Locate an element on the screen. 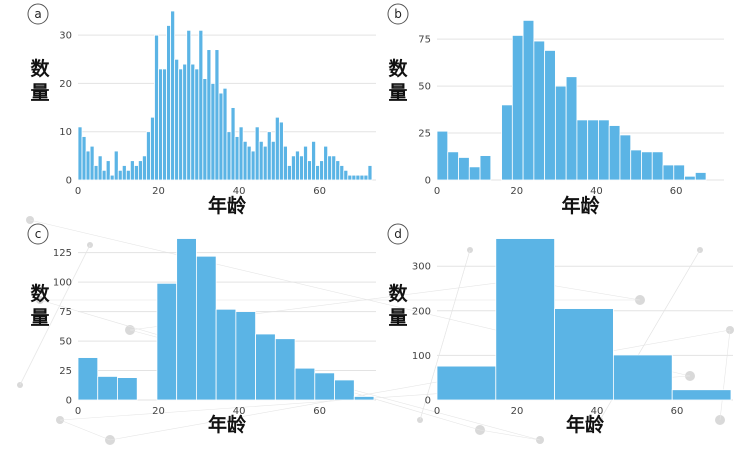 The image size is (754, 449). x-tick-label: 40 is located at coordinates (239, 191).